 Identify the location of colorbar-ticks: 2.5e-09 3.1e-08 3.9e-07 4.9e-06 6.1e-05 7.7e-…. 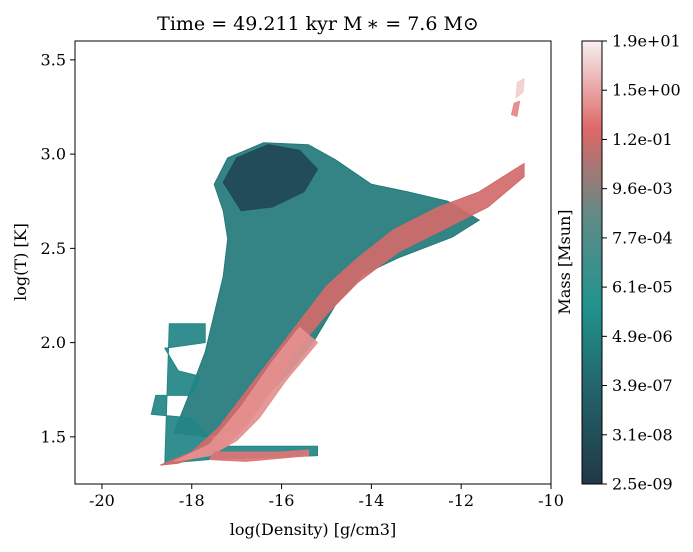
(641, 263).